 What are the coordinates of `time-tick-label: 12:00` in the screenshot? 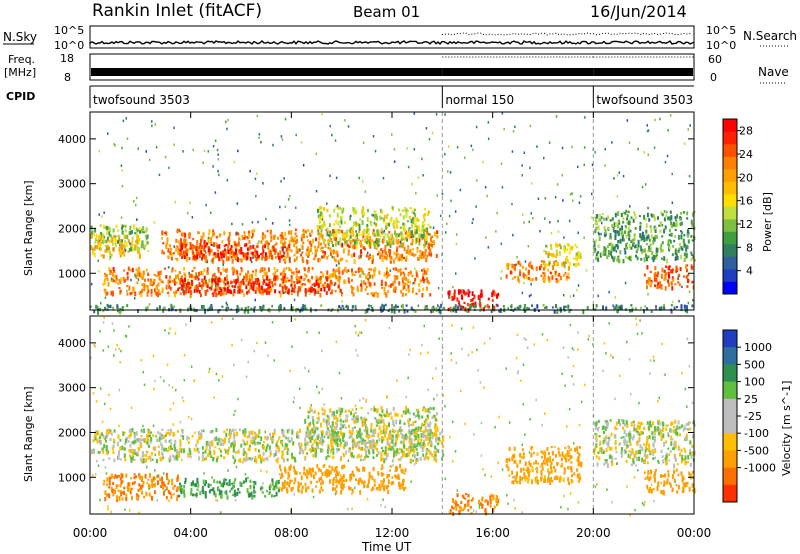 It's located at (392, 533).